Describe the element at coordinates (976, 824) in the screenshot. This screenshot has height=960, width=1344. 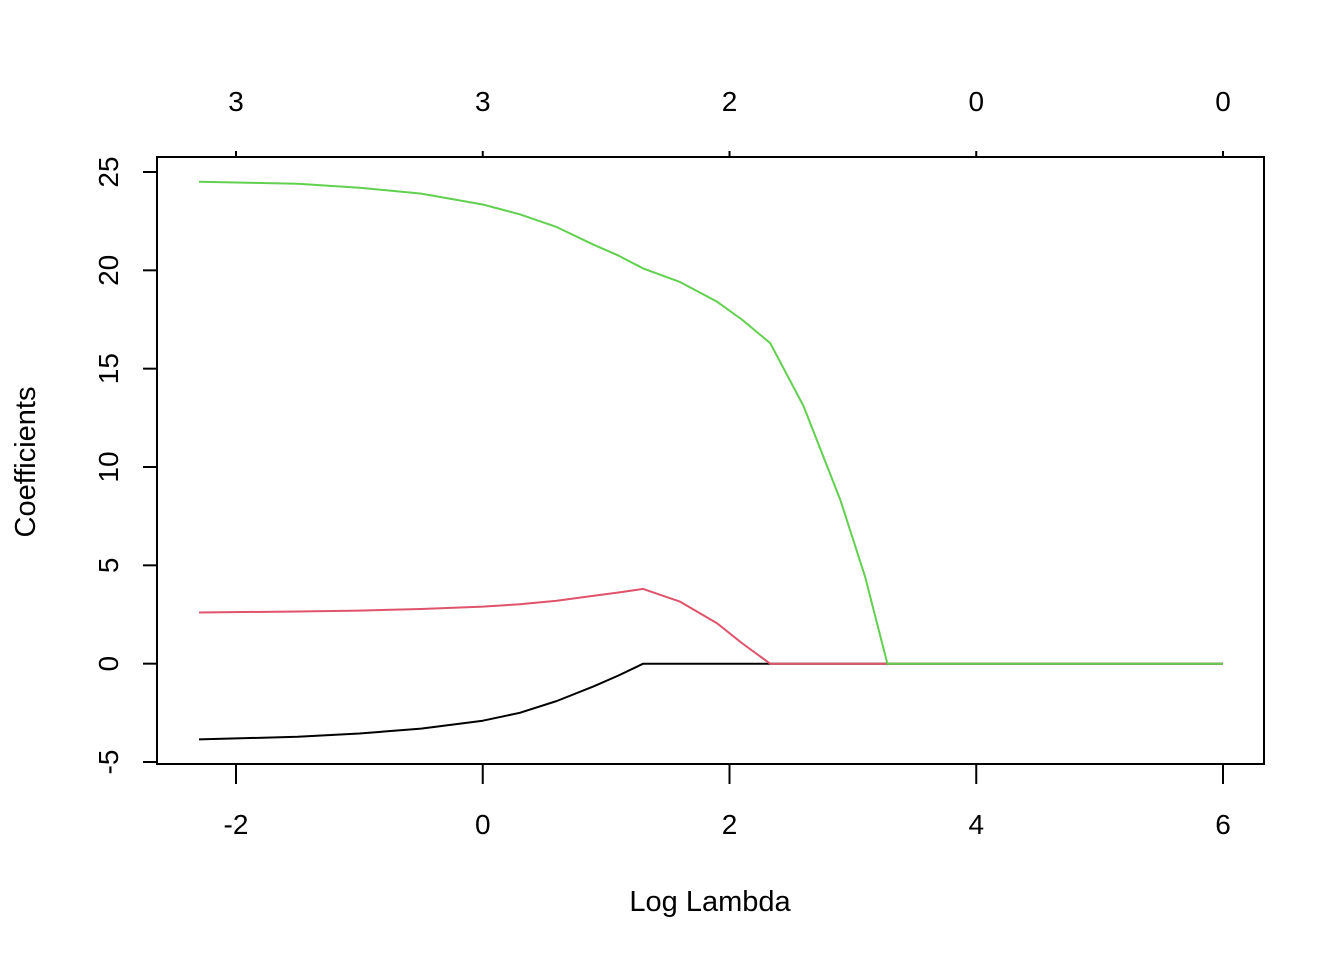
I see `x-tick-label: 4` at that location.